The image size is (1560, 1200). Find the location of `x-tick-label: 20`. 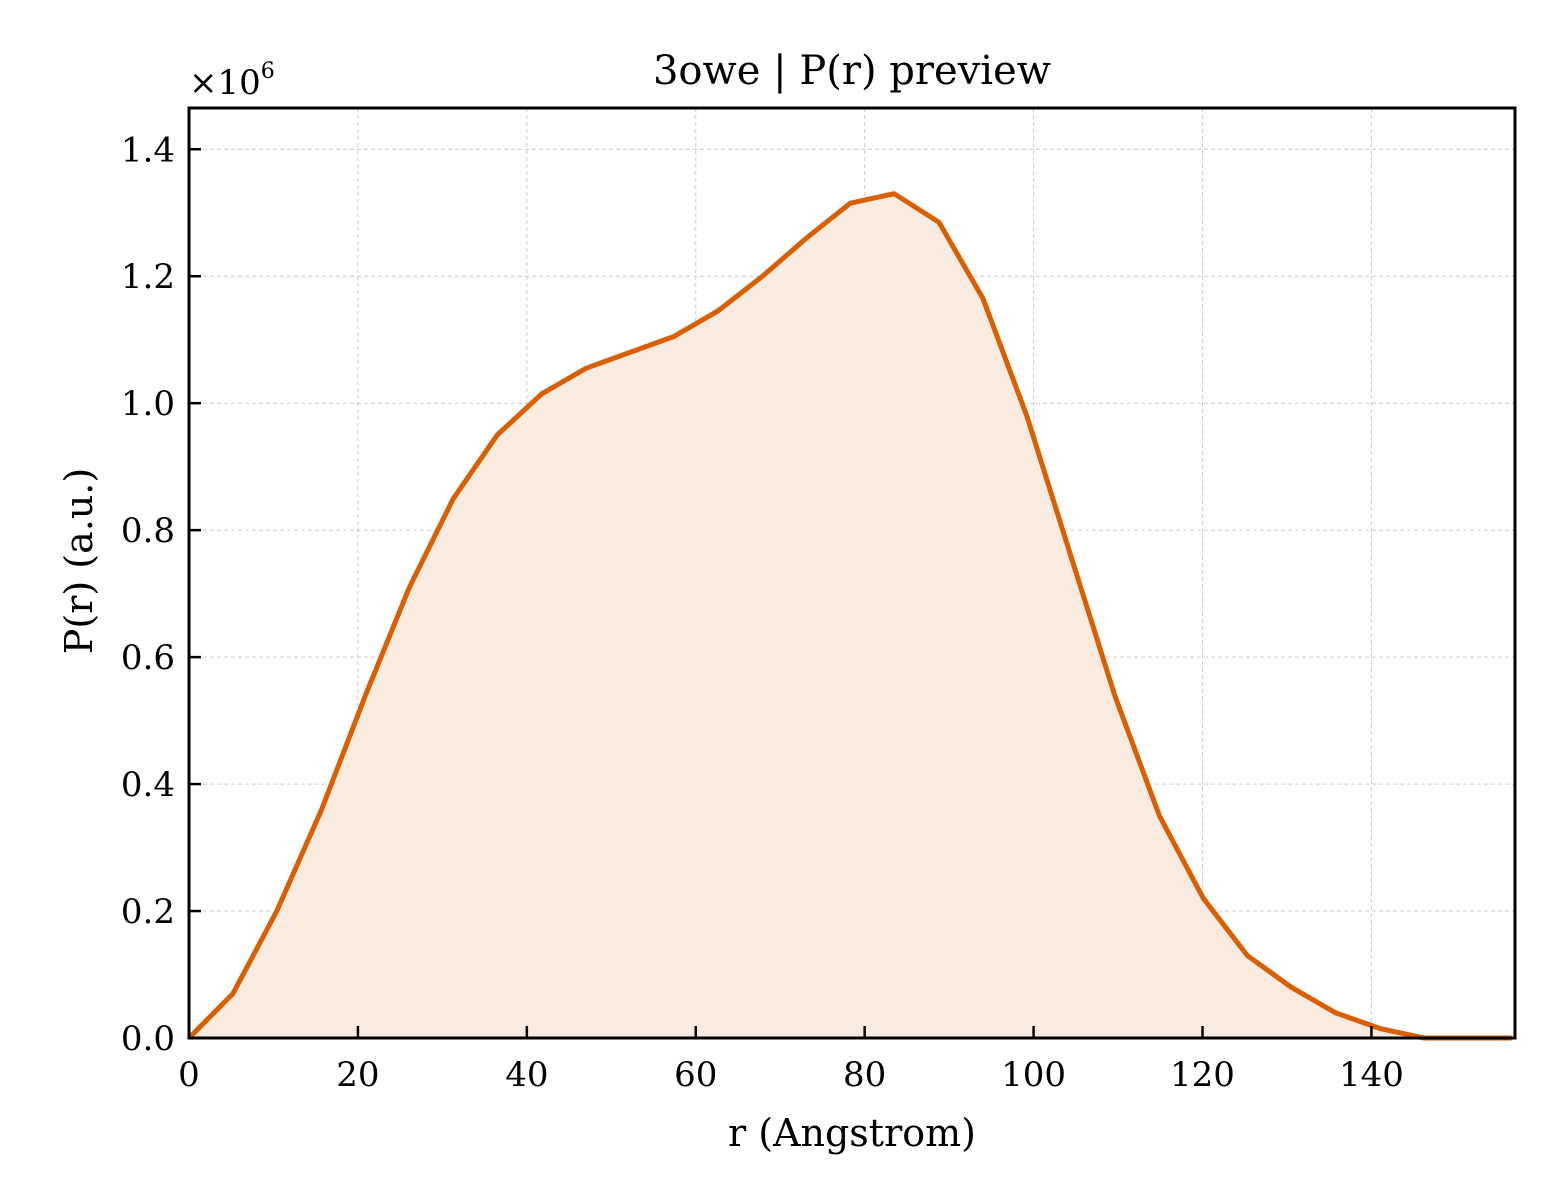

x-tick-label: 20 is located at coordinates (357, 1075).